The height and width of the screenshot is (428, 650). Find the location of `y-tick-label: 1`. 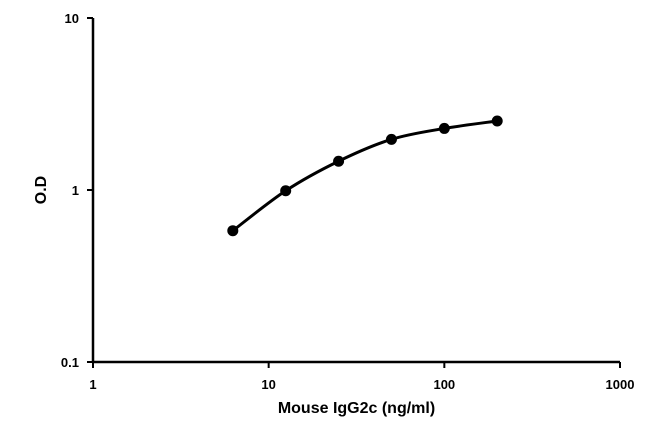

y-tick-label: 1 is located at coordinates (75, 190).